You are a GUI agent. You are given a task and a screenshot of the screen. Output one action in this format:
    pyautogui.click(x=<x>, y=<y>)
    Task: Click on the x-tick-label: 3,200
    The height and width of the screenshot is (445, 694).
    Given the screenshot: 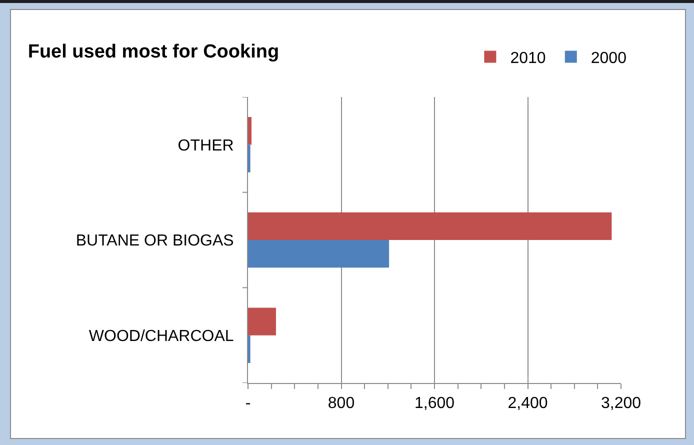 What is the action you would take?
    pyautogui.click(x=621, y=403)
    